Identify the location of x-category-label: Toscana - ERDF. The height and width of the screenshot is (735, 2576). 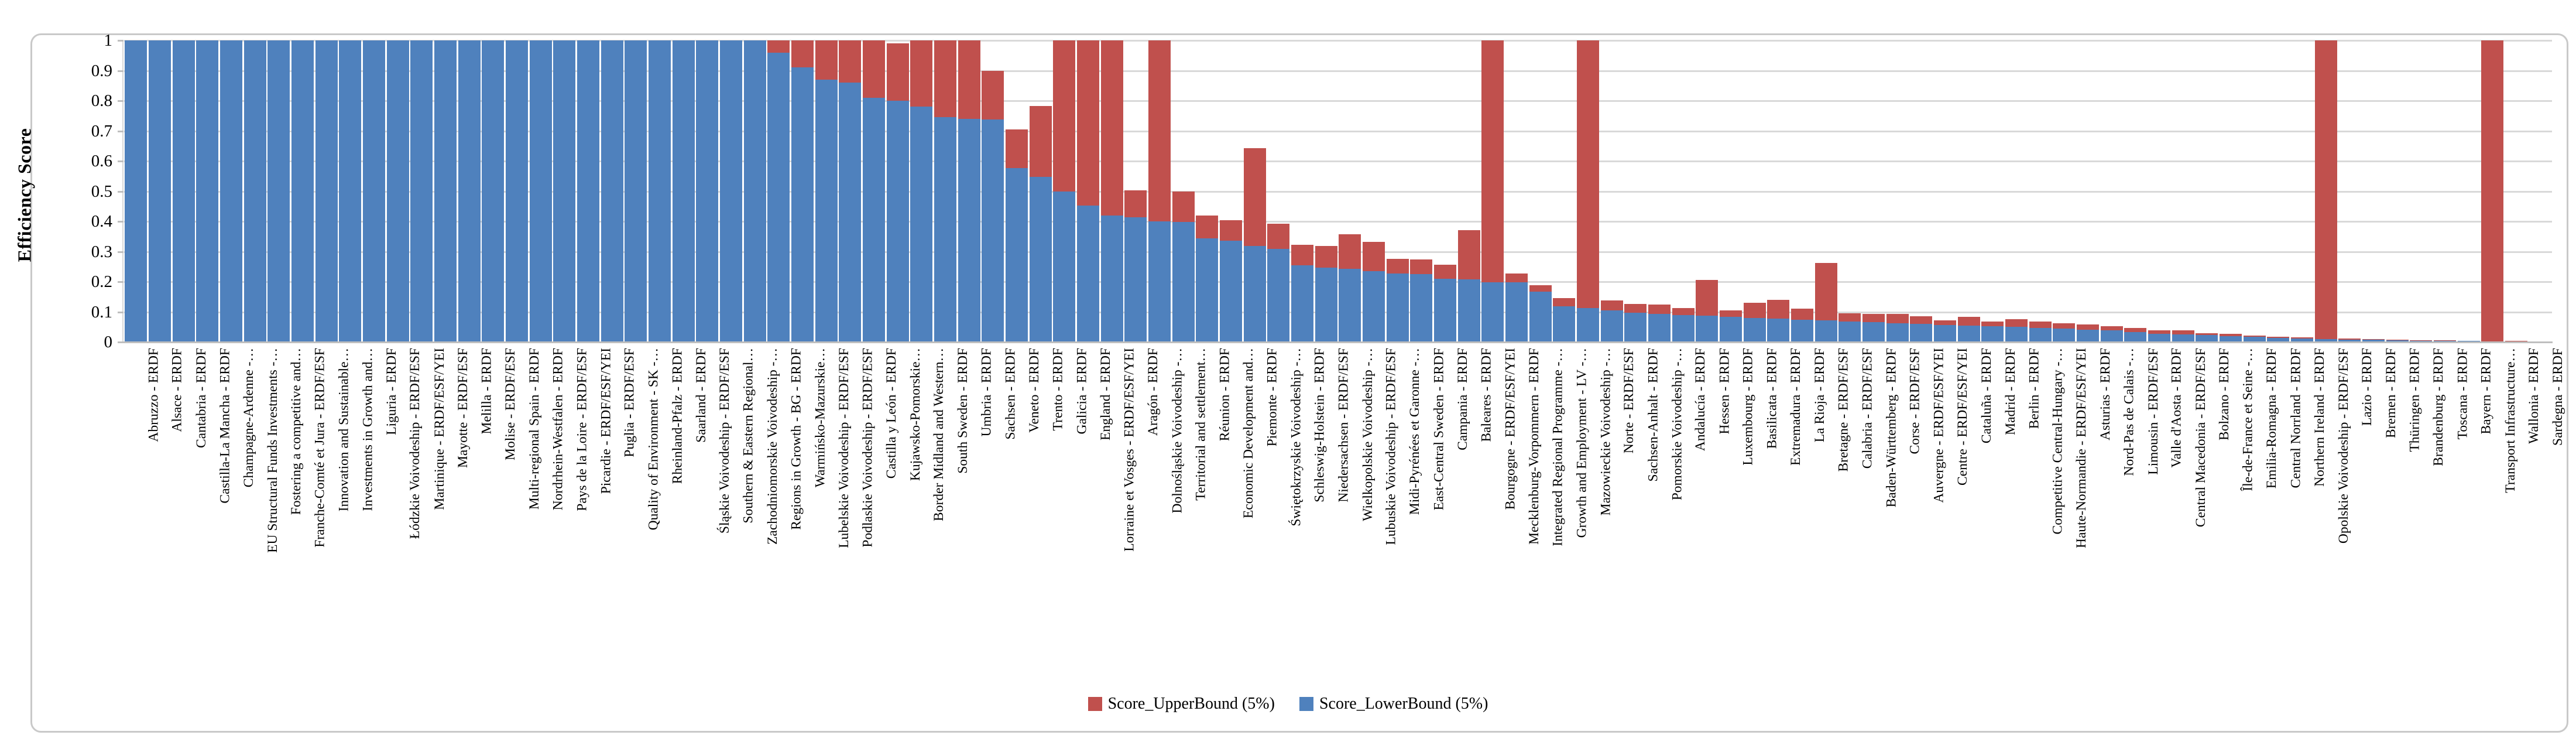
(2463, 394).